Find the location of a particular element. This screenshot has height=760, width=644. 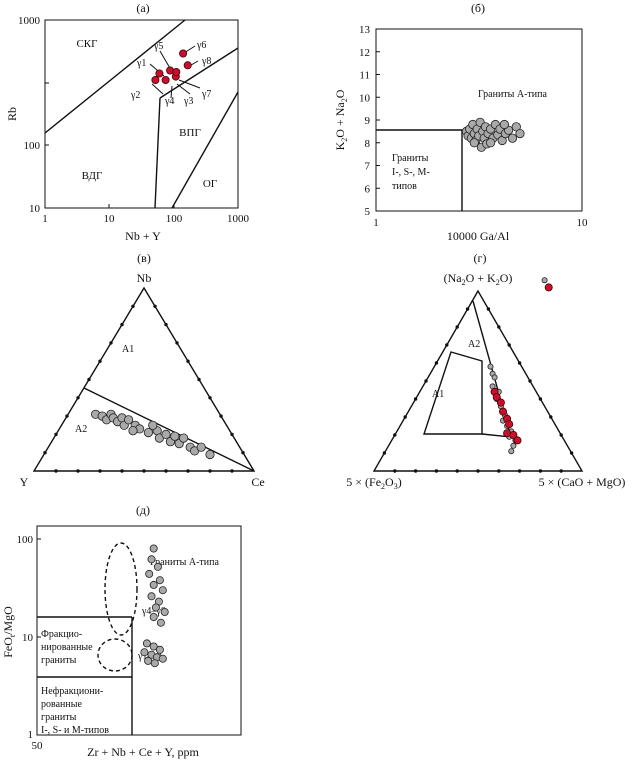

panel-a-ytick: 10 is located at coordinates (35, 209).